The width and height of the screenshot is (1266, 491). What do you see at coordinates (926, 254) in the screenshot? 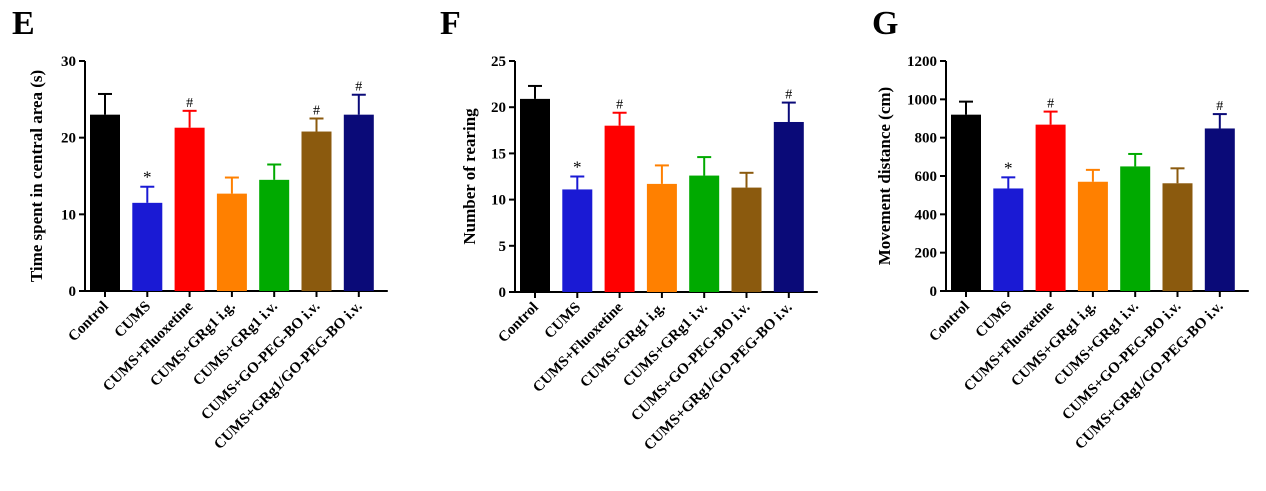
I see `y-tick-label: 200` at bounding box center [926, 254].